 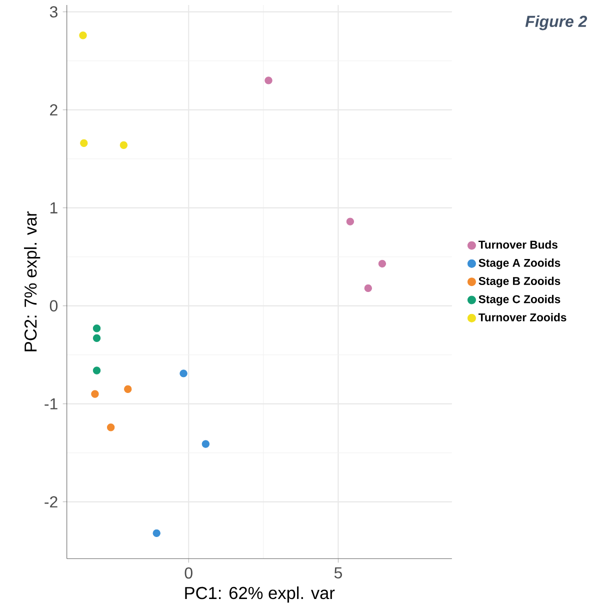 What do you see at coordinates (338, 572) in the screenshot?
I see `x-tick-label: 5` at bounding box center [338, 572].